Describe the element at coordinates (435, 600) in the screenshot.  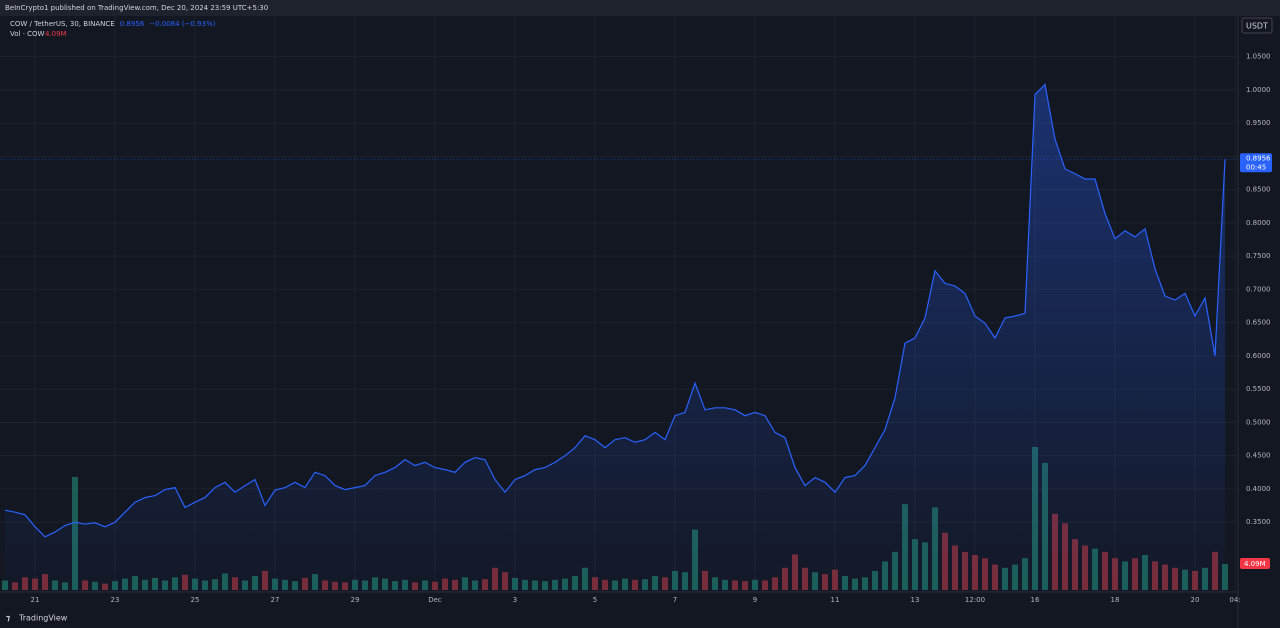
I see `x-tick-label: Dec` at that location.